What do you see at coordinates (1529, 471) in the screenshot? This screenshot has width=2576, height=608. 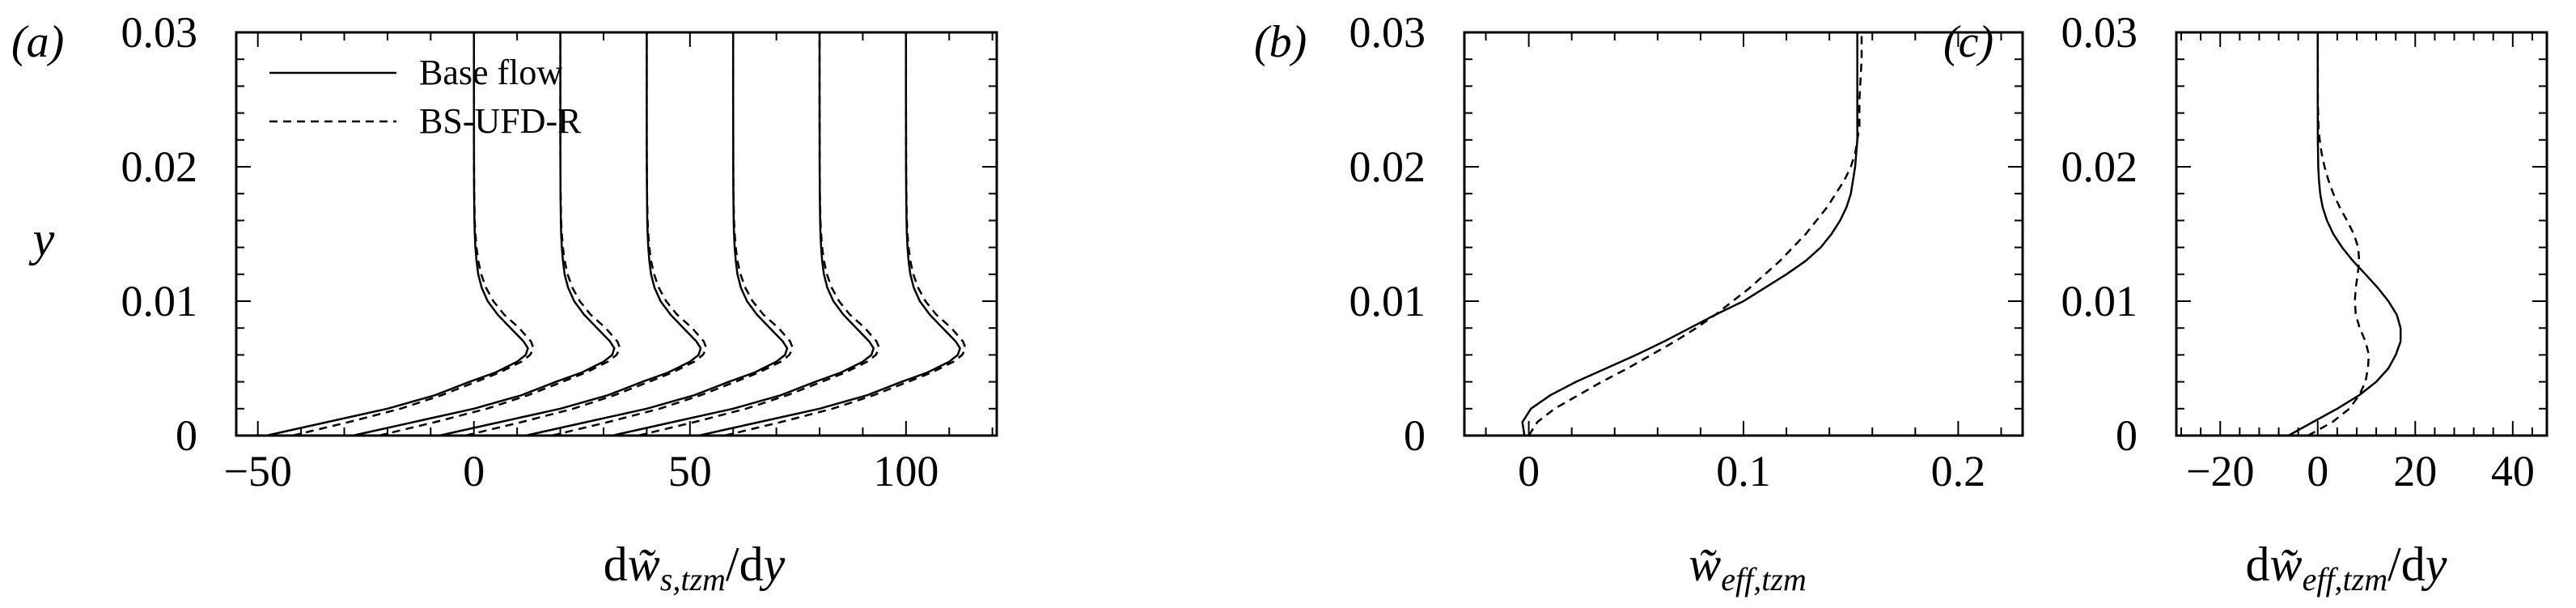 I see `x-tick-label-b: 0` at bounding box center [1529, 471].